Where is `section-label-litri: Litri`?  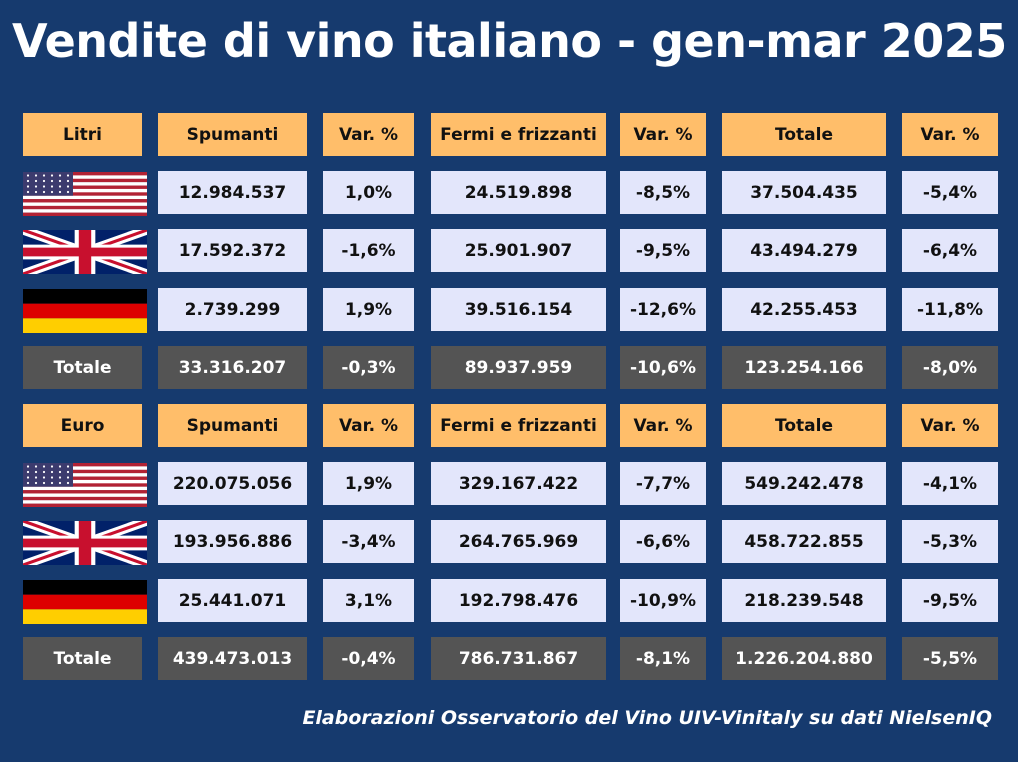 section-label-litri: Litri is located at coordinates (82, 134).